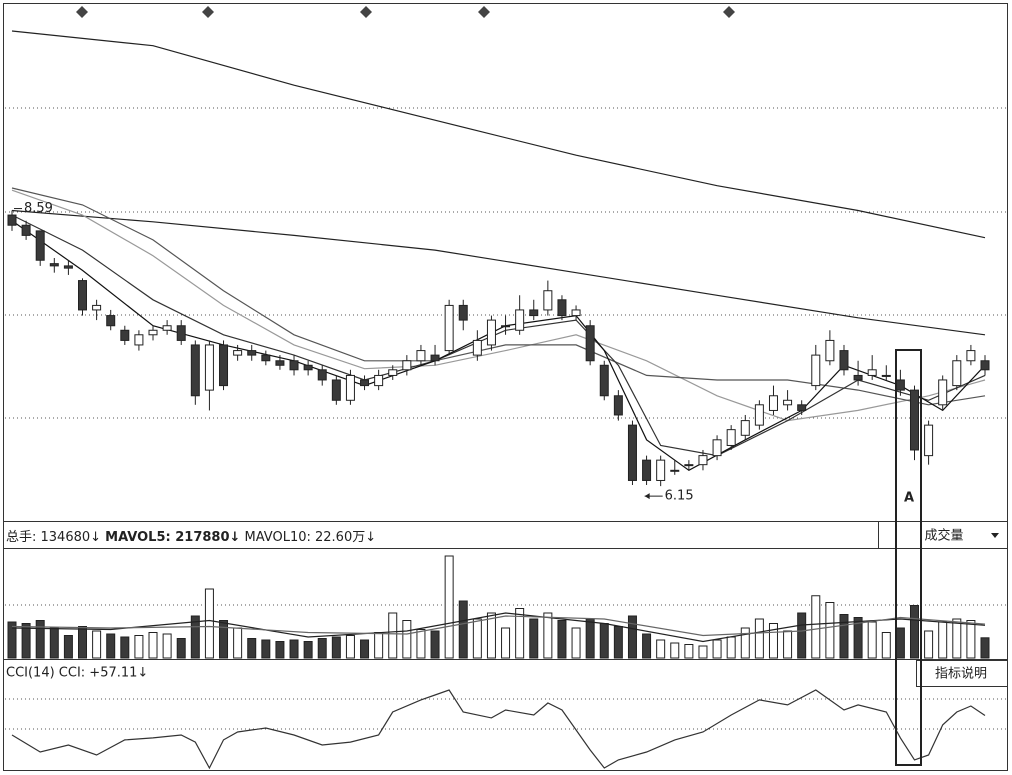 The width and height of the screenshot is (1012, 775). I want to click on button-label: 指标说明, so click(961, 674).